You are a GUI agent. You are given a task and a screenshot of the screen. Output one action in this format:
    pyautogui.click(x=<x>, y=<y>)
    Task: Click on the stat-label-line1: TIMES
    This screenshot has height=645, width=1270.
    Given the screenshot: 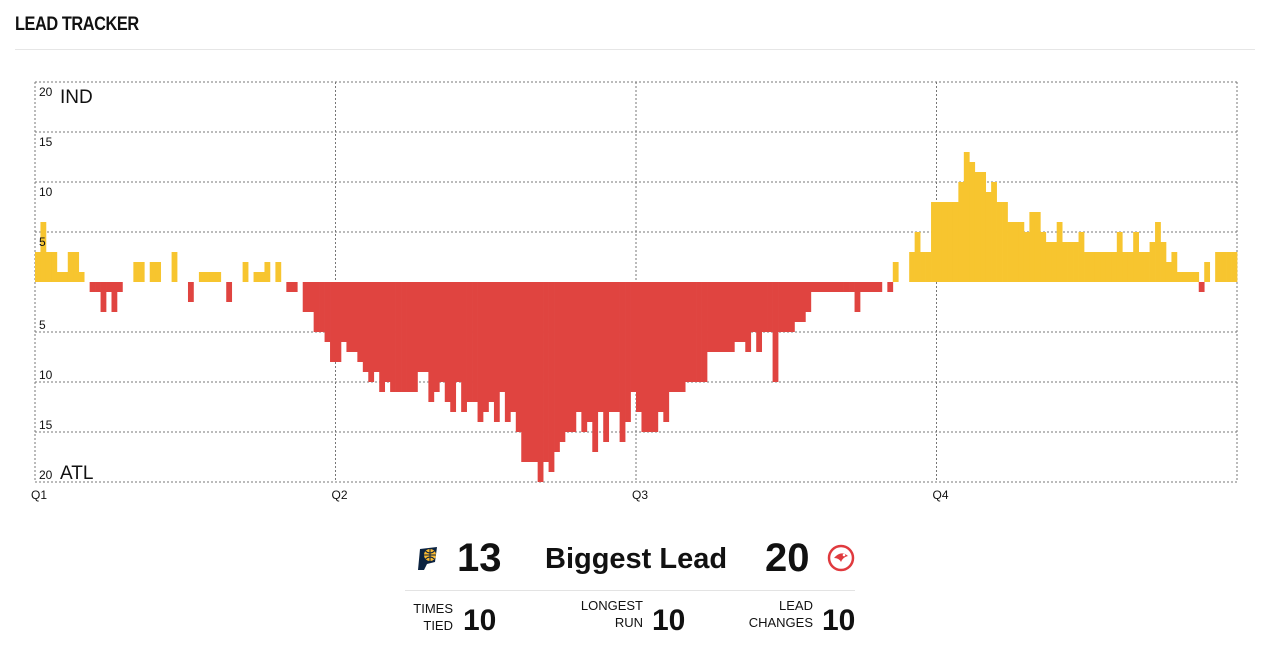 What is the action you would take?
    pyautogui.click(x=433, y=608)
    